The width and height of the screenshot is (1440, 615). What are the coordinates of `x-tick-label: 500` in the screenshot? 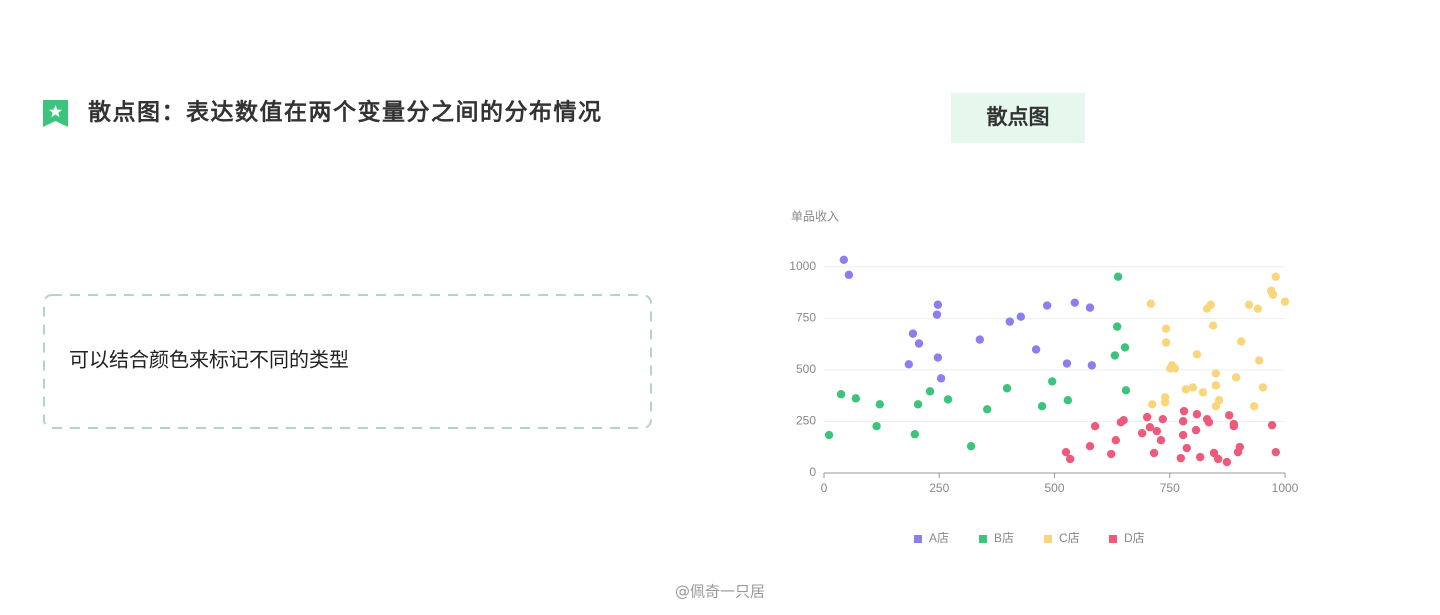 It's located at (1054, 488).